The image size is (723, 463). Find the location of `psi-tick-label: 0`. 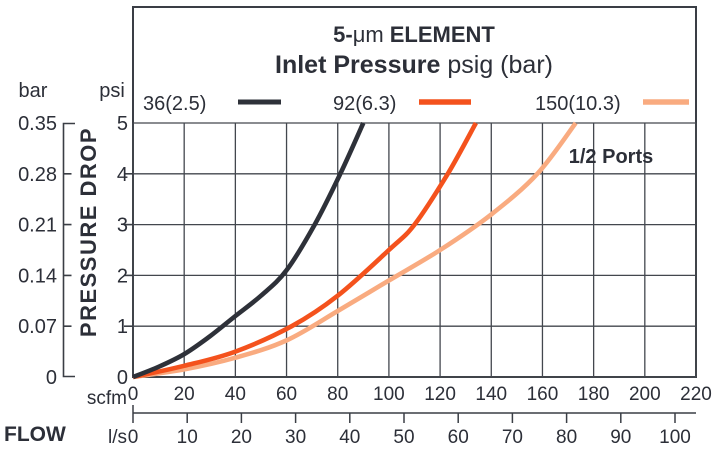

psi-tick-label: 0 is located at coordinates (122, 378).